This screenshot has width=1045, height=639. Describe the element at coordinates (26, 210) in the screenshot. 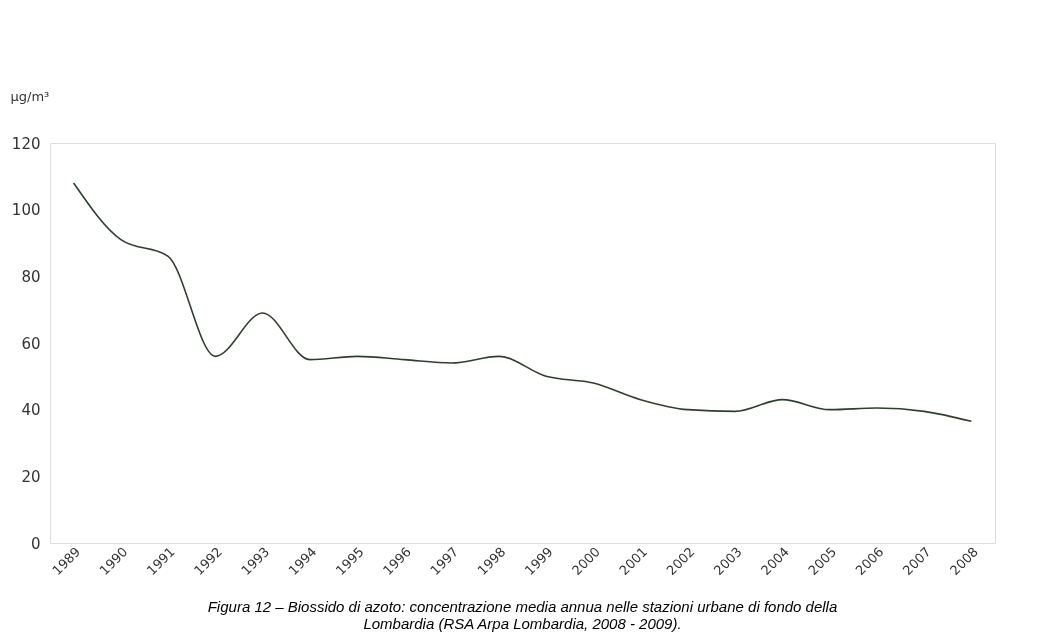

I see `y-tick-label: 100` at that location.